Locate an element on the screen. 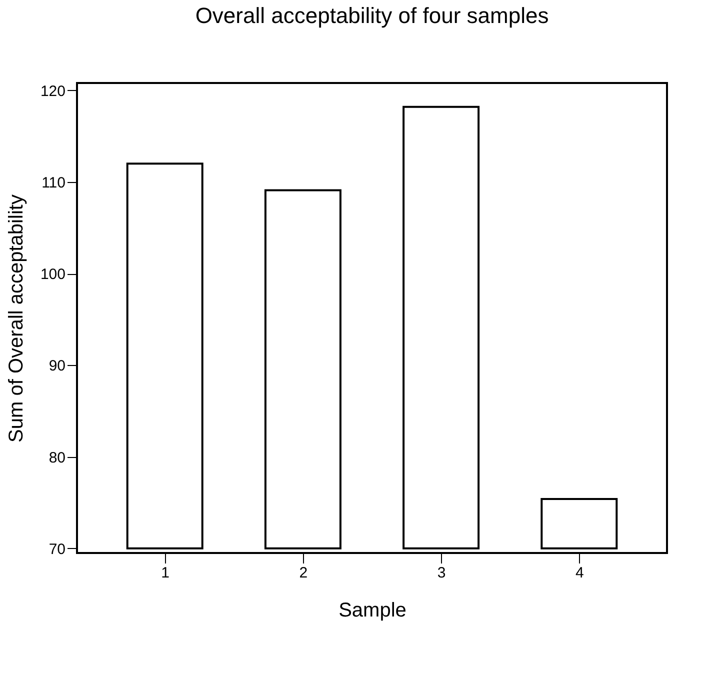 The image size is (715, 693). y-tick-label: 80 is located at coordinates (57, 457).